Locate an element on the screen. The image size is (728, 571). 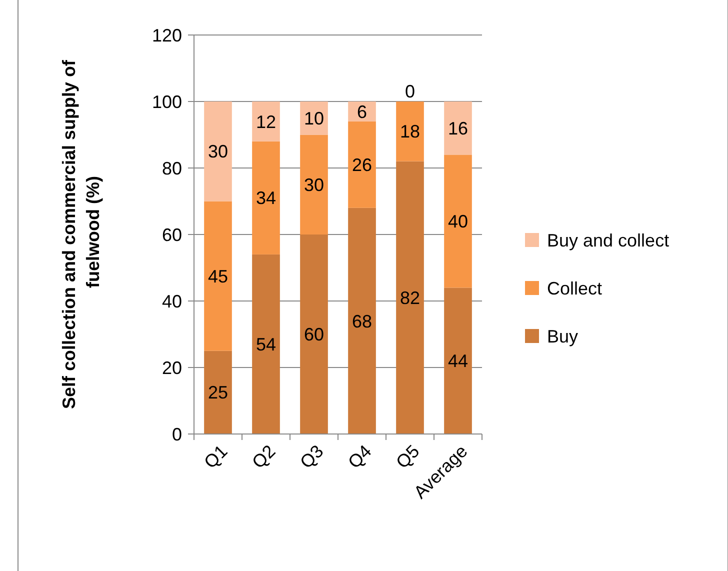
y-axis-title: Self collection and commercial supply of fuelwood (%) is located at coordinates (81, 234).